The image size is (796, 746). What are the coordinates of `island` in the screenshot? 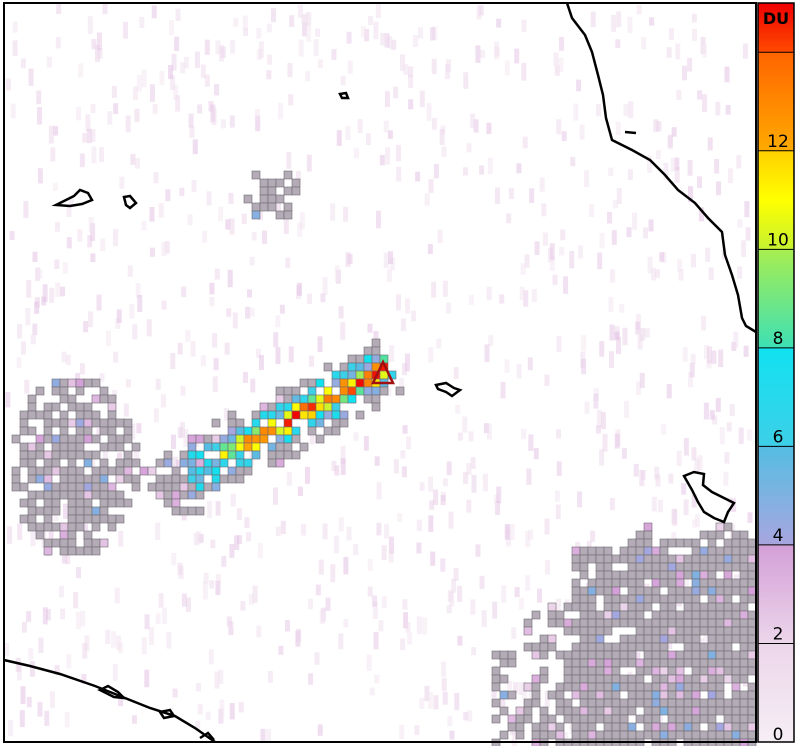 It's located at (630, 132).